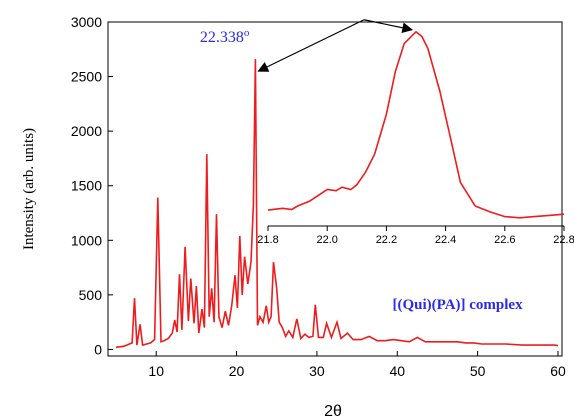  Describe the element at coordinates (397, 371) in the screenshot. I see `main-x-tick-label: 40` at that location.